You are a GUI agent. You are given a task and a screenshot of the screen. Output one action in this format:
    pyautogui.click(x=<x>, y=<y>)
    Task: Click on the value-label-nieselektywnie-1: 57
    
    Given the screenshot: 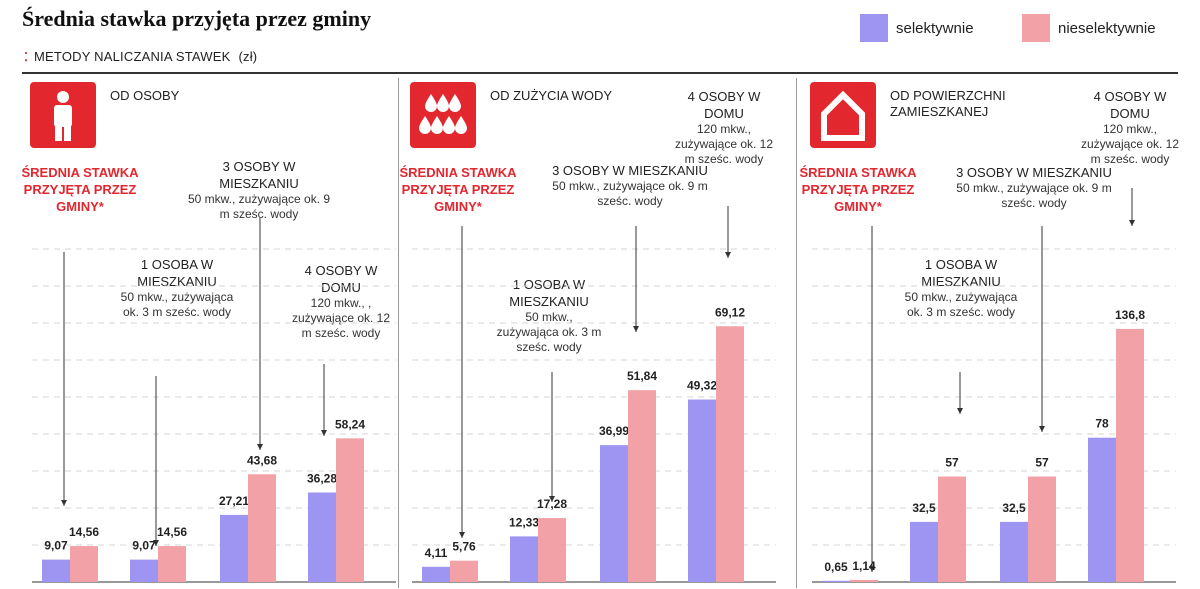 What is the action you would take?
    pyautogui.click(x=952, y=463)
    